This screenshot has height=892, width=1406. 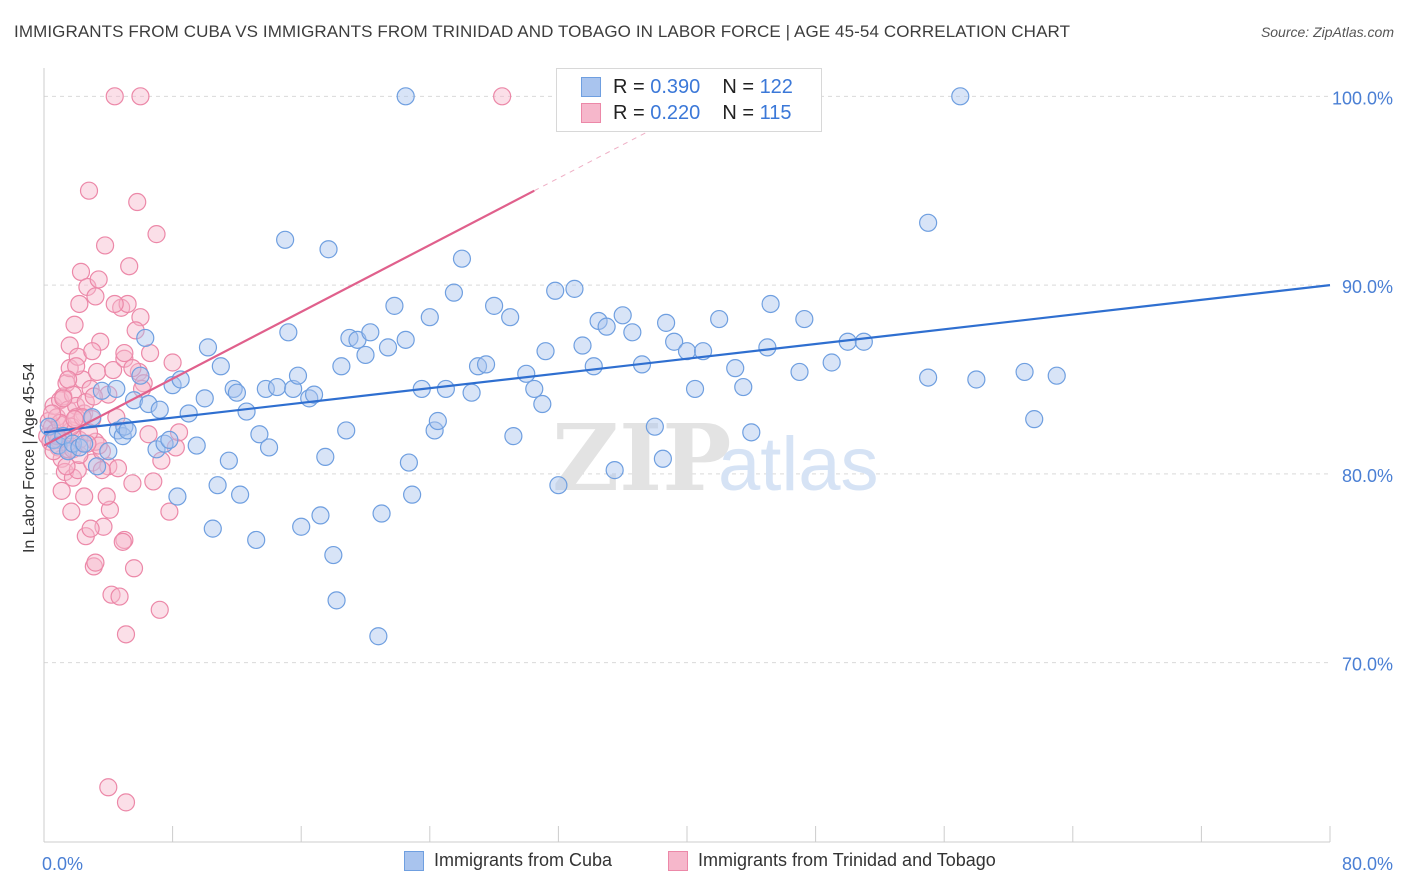 I want to click on legend-row-cuba: R = 0.390 N = 122, so click(x=687, y=87).